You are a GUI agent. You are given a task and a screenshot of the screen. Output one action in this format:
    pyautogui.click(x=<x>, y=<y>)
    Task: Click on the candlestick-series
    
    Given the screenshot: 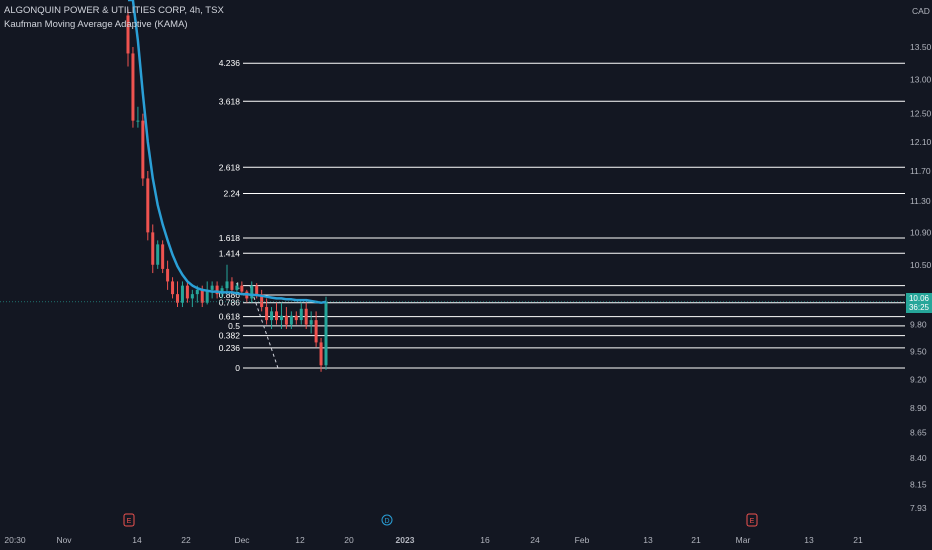 What is the action you would take?
    pyautogui.click(x=227, y=190)
    